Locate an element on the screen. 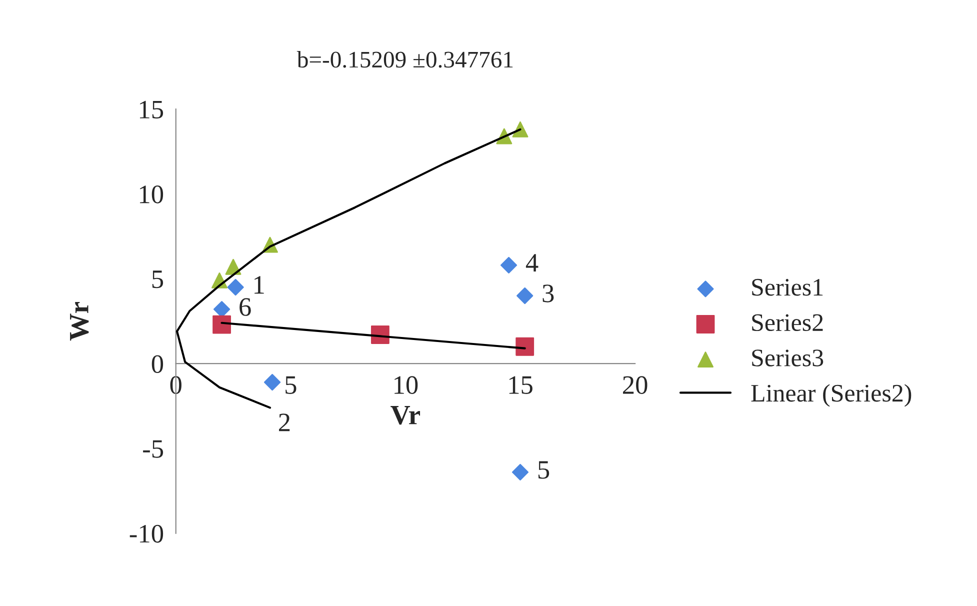 The image size is (977, 606). legend-label: Linear (Series2) is located at coordinates (831, 395).